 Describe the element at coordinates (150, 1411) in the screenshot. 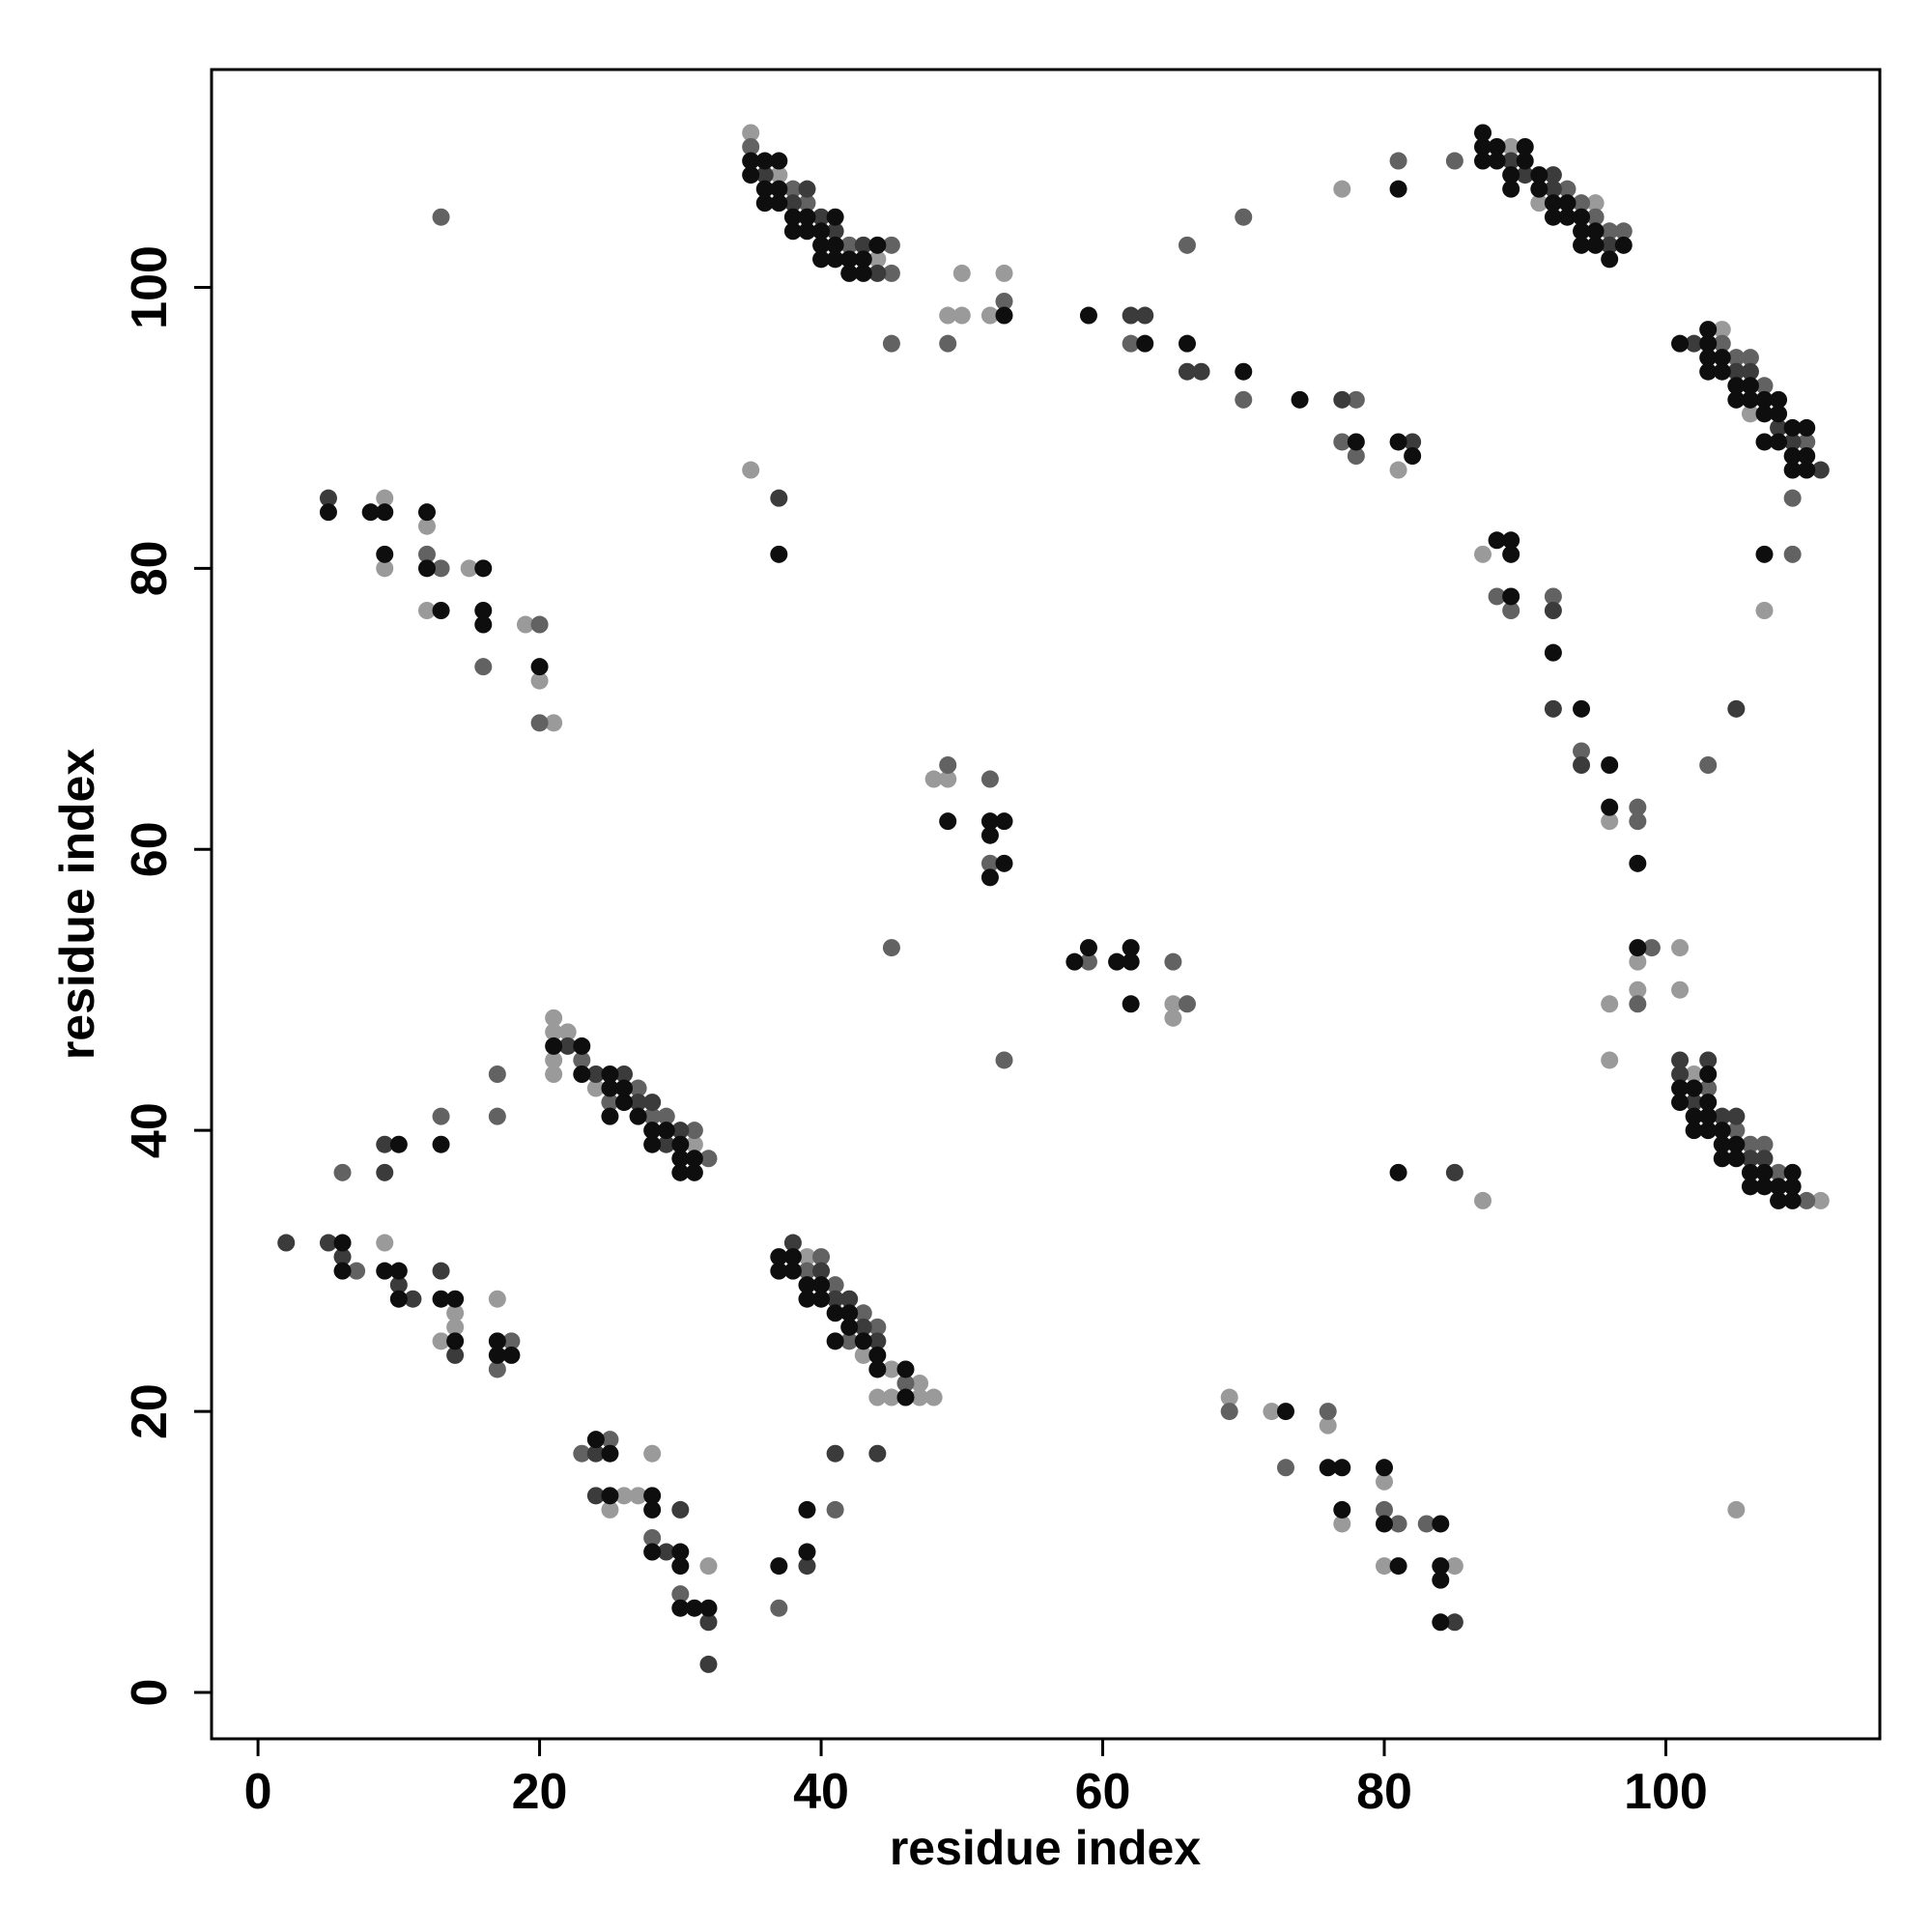

I see `y-tick-label: 20` at that location.